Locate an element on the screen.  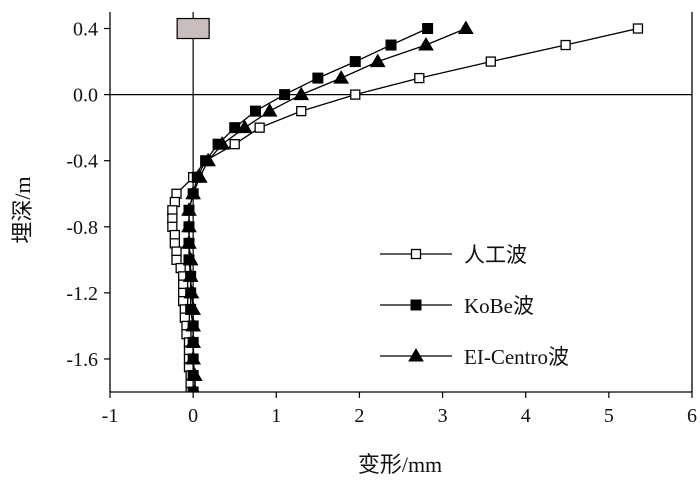
y-tick-label: 0.0 is located at coordinates (85, 96).